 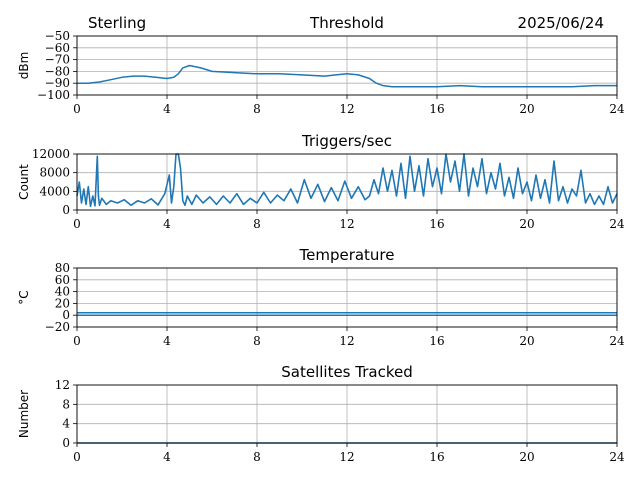 I want to click on satellites-xtick-label: 20, so click(x=526, y=457).